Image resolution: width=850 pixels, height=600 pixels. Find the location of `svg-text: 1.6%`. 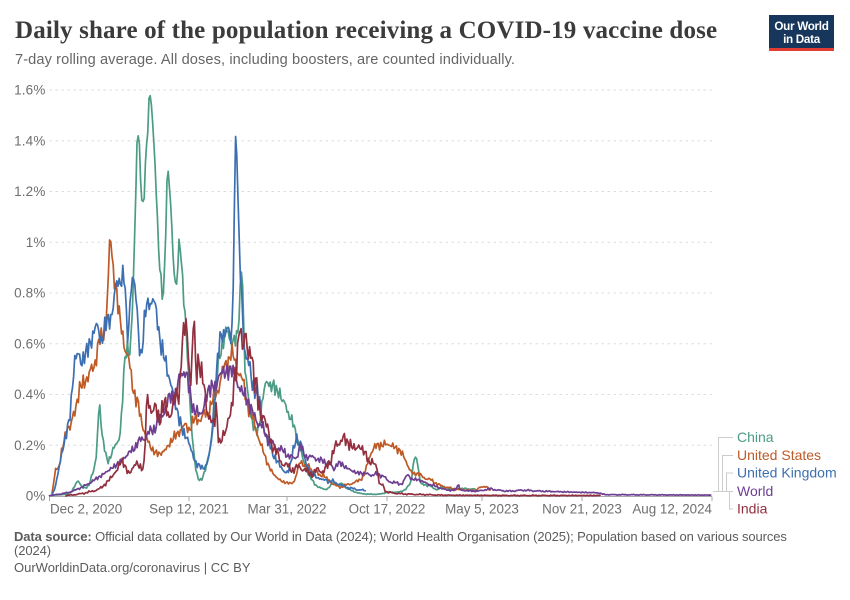

svg-text: 1.6% is located at coordinates (29, 90).